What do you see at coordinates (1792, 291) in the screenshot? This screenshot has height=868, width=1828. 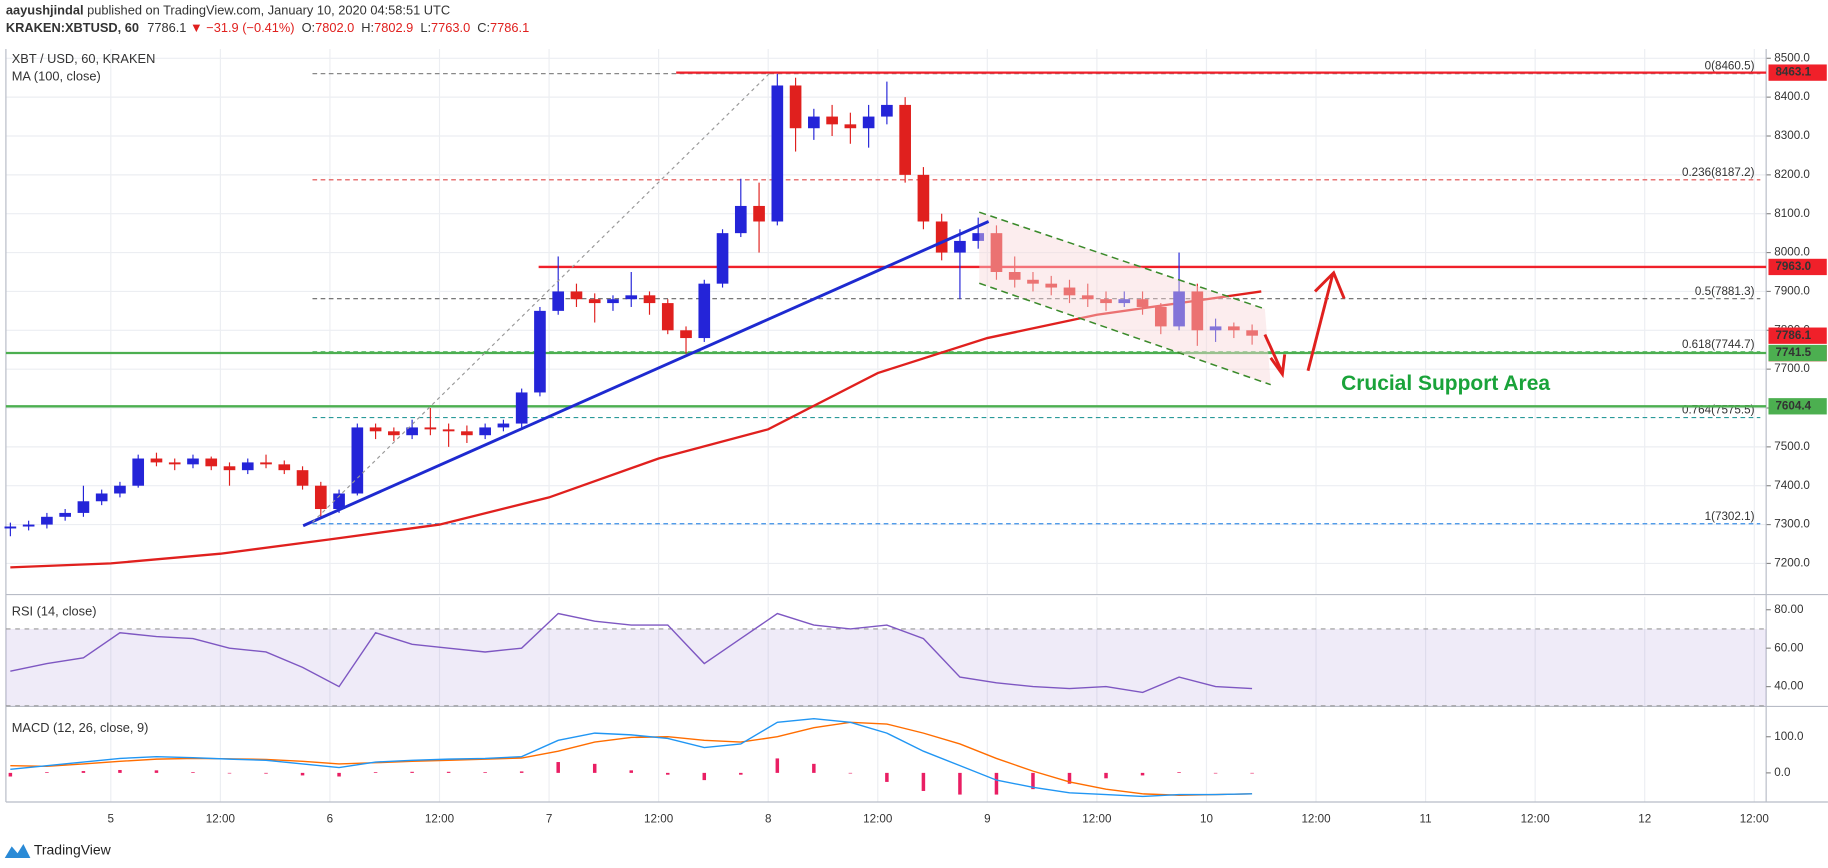 I see `y-tick-label: 7900.0` at bounding box center [1792, 291].